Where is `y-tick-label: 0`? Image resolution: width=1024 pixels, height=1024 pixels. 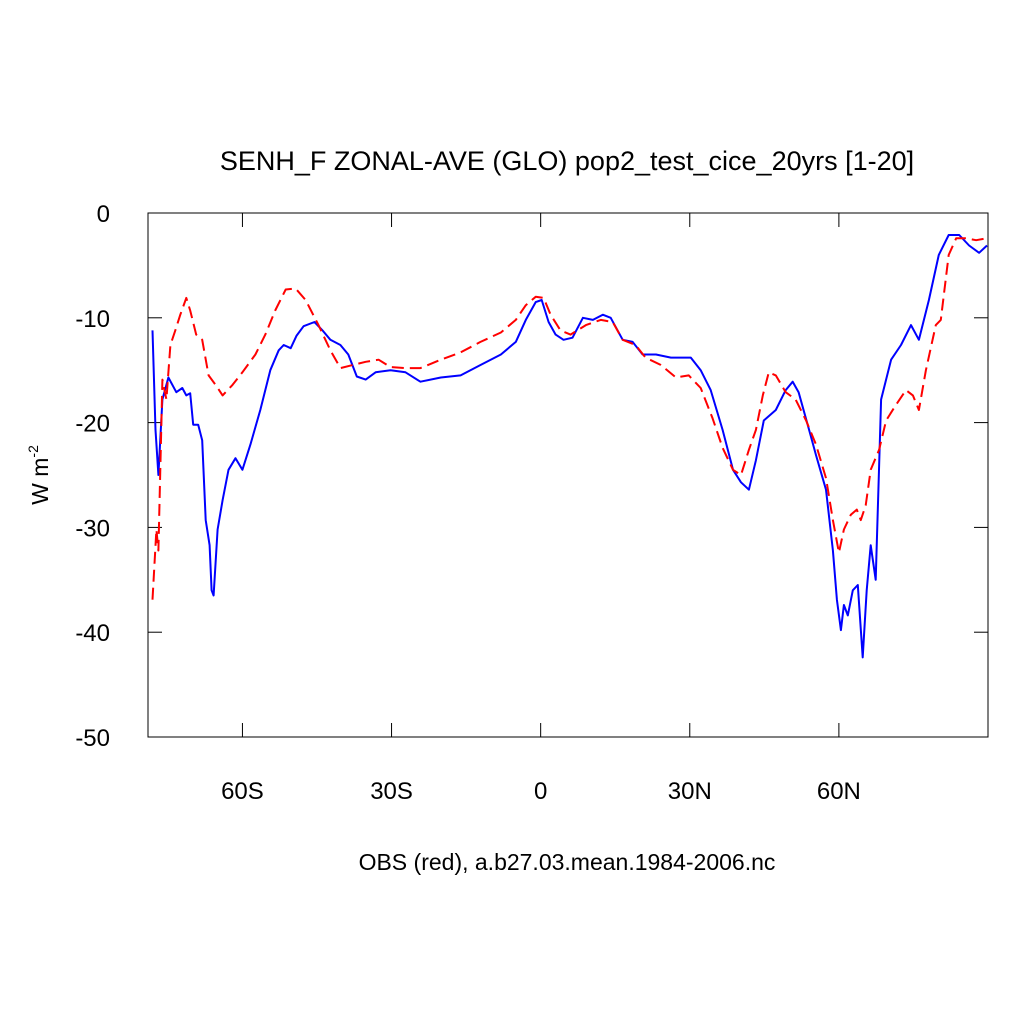
y-tick-label: 0 is located at coordinates (103, 214).